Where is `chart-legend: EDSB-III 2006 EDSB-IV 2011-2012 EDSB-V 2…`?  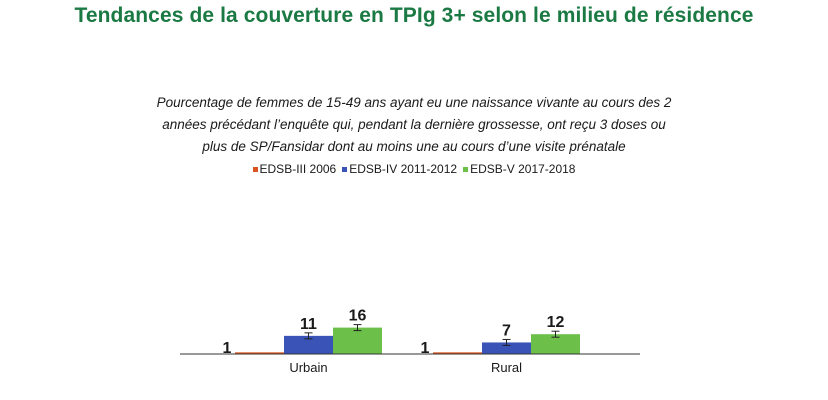 chart-legend: EDSB-III 2006 EDSB-IV 2011-2012 EDSB-V 2… is located at coordinates (414, 169).